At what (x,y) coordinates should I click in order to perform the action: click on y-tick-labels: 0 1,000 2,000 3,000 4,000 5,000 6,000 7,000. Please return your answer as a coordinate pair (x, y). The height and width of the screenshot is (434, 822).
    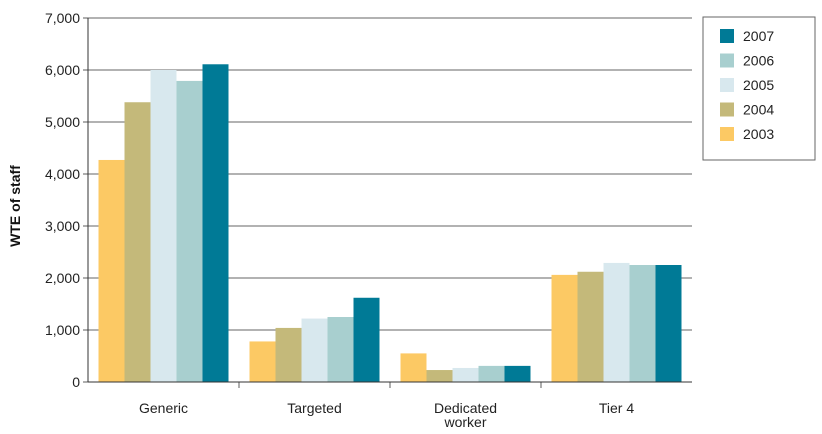
    Looking at the image, I should click on (62, 200).